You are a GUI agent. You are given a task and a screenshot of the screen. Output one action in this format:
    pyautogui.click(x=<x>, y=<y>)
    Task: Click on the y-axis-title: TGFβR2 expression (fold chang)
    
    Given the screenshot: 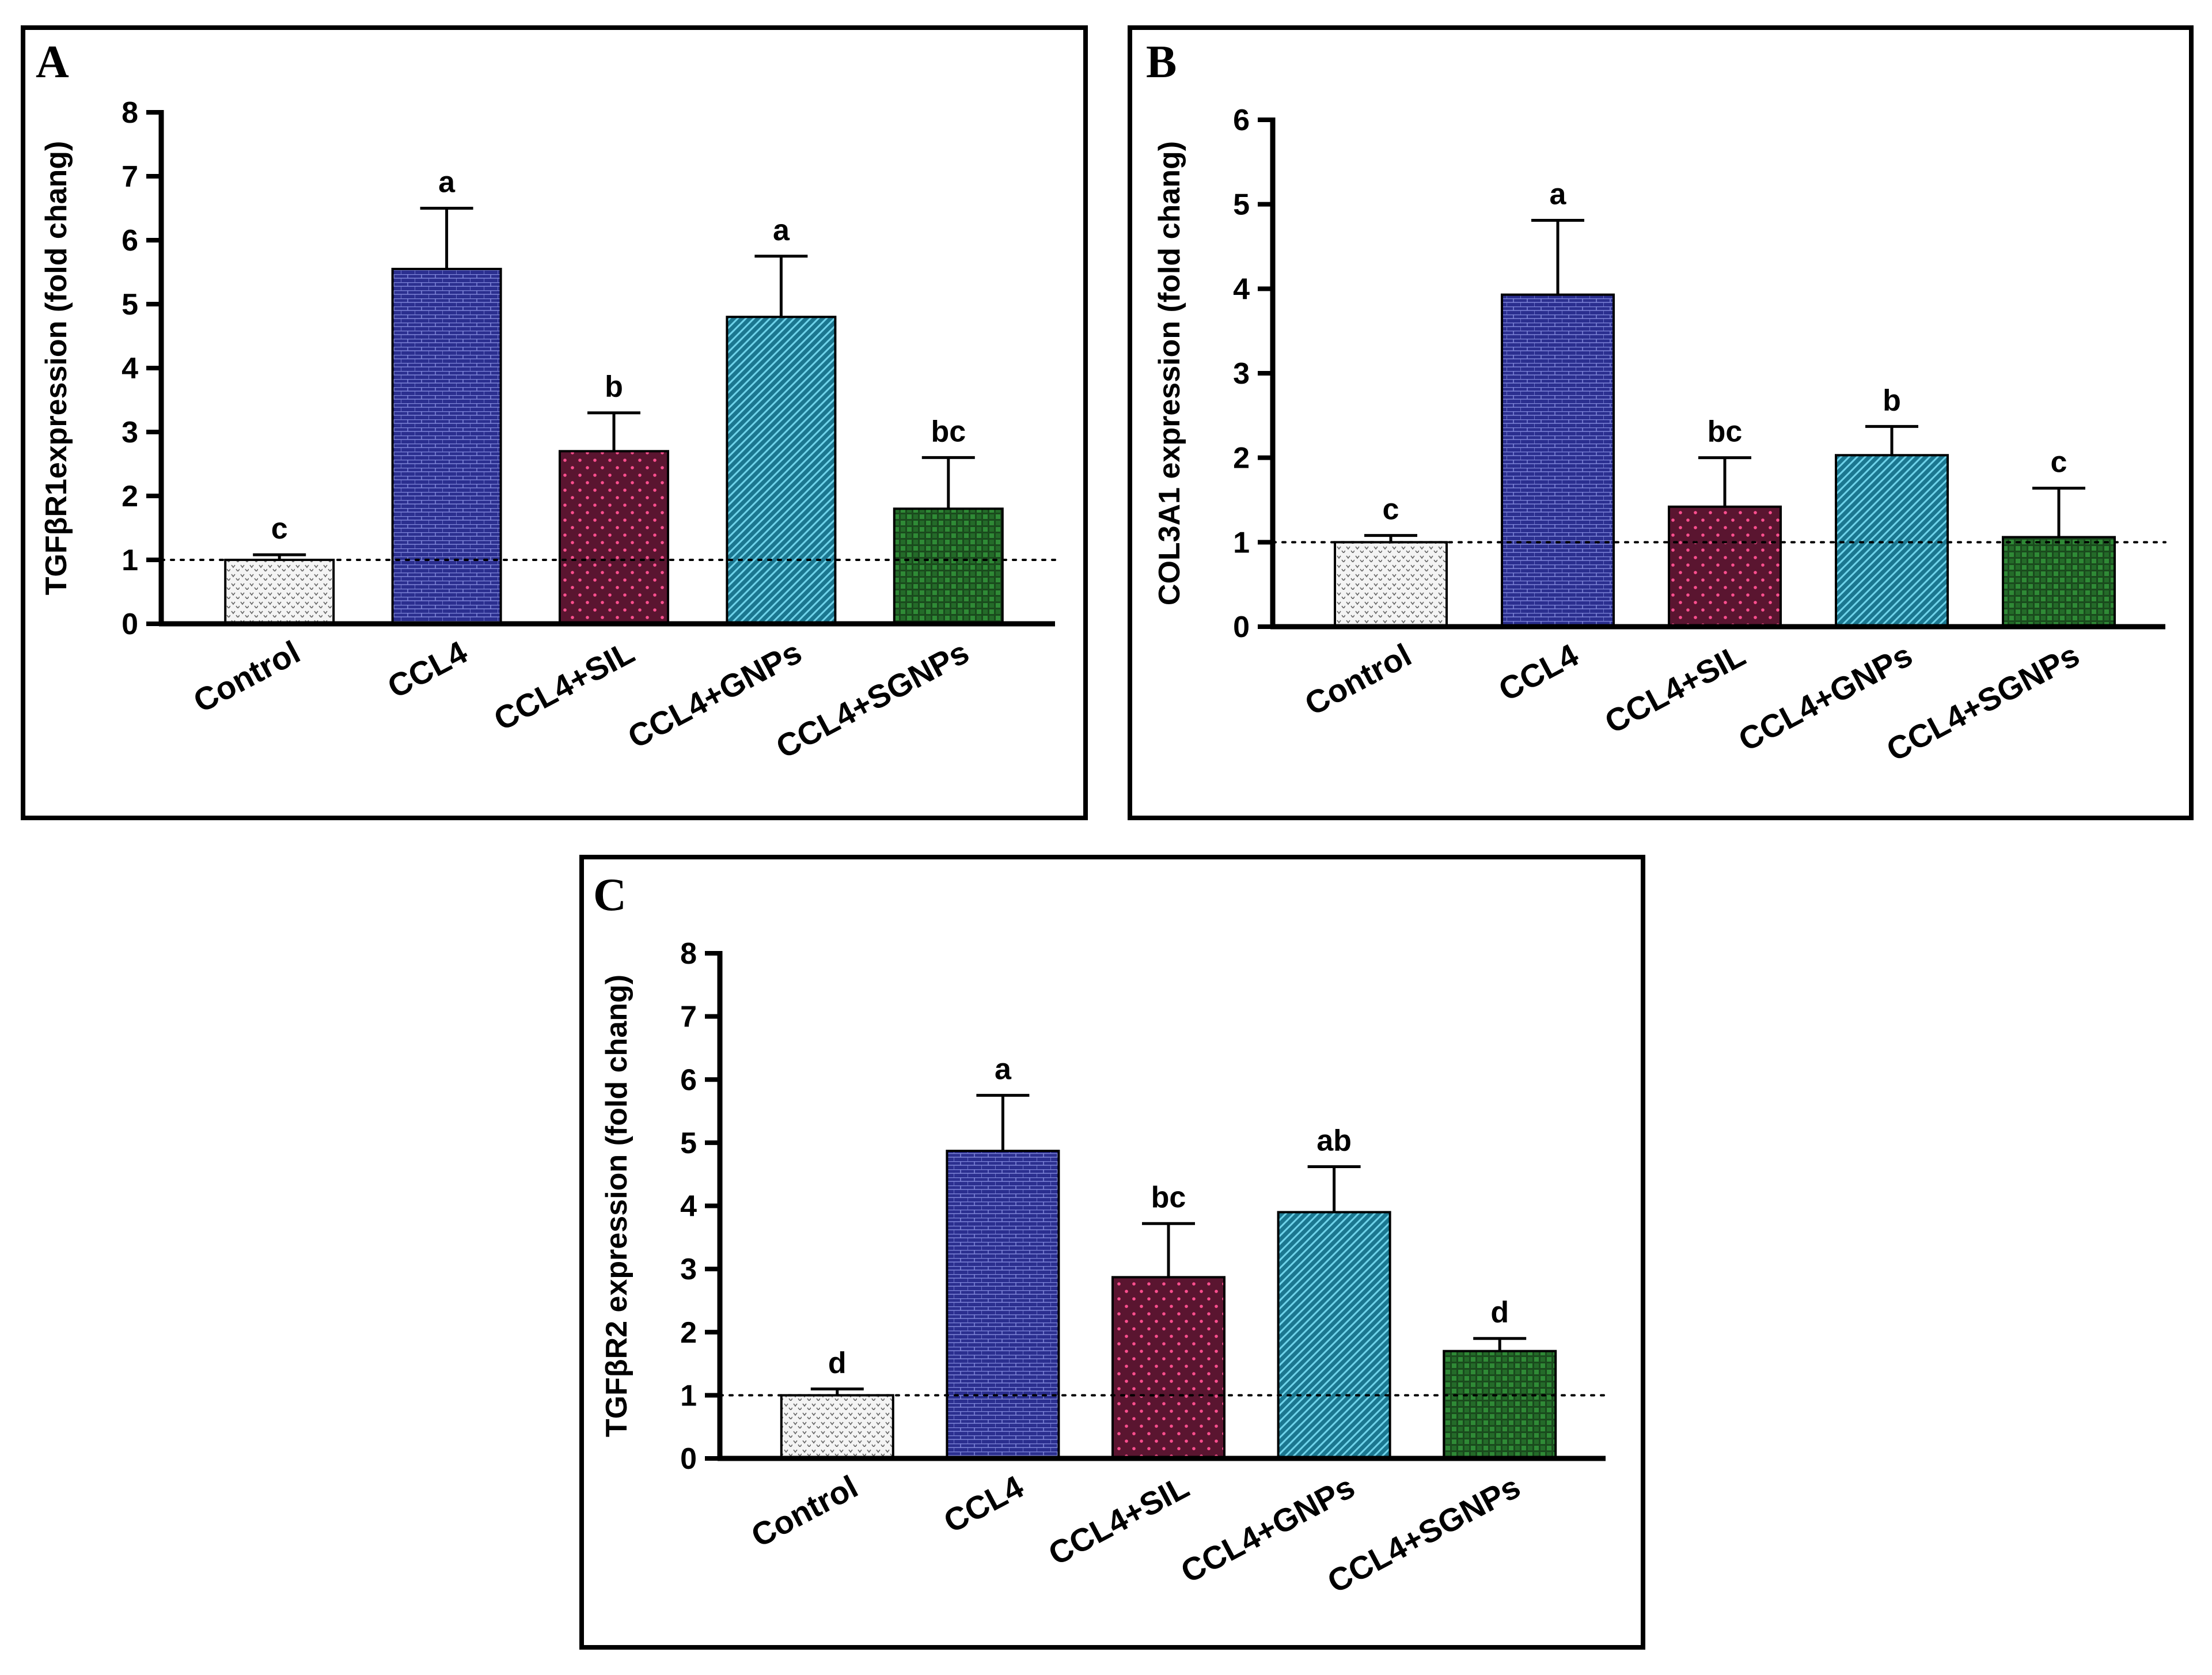 What is the action you would take?
    pyautogui.click(x=616, y=1206)
    